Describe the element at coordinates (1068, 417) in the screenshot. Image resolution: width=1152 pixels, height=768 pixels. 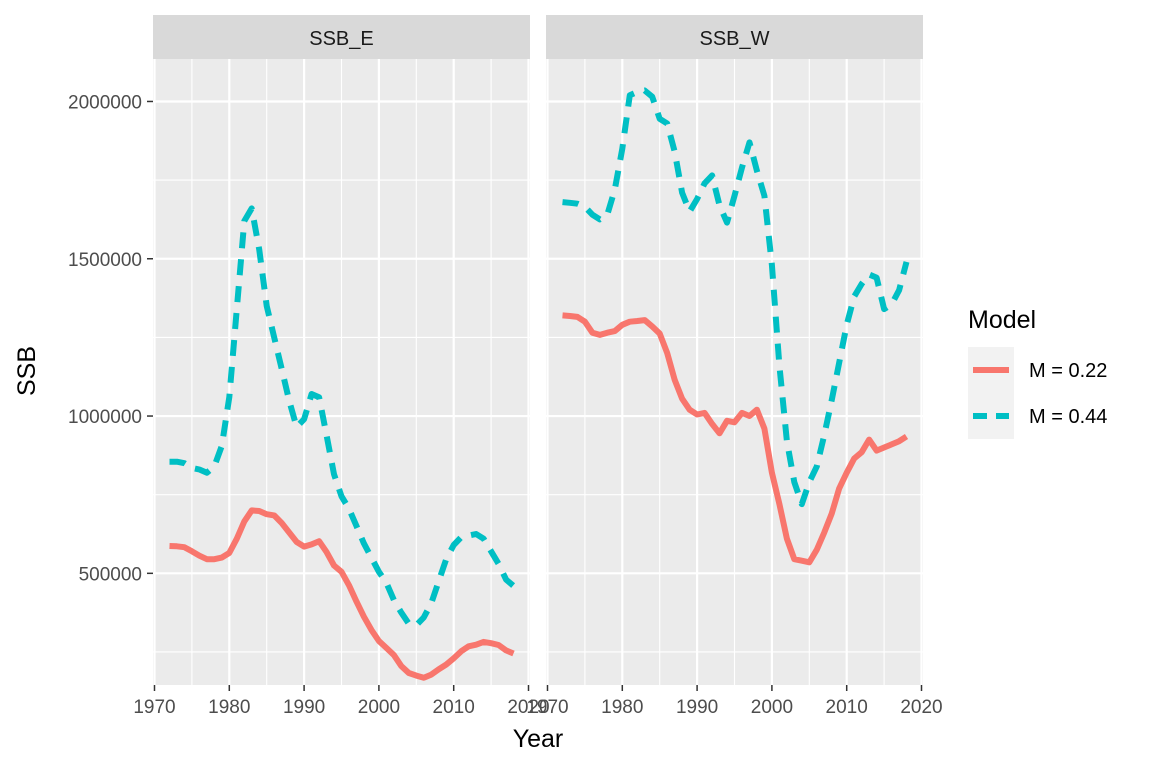
I see `legend-label: M = 0.44` at that location.